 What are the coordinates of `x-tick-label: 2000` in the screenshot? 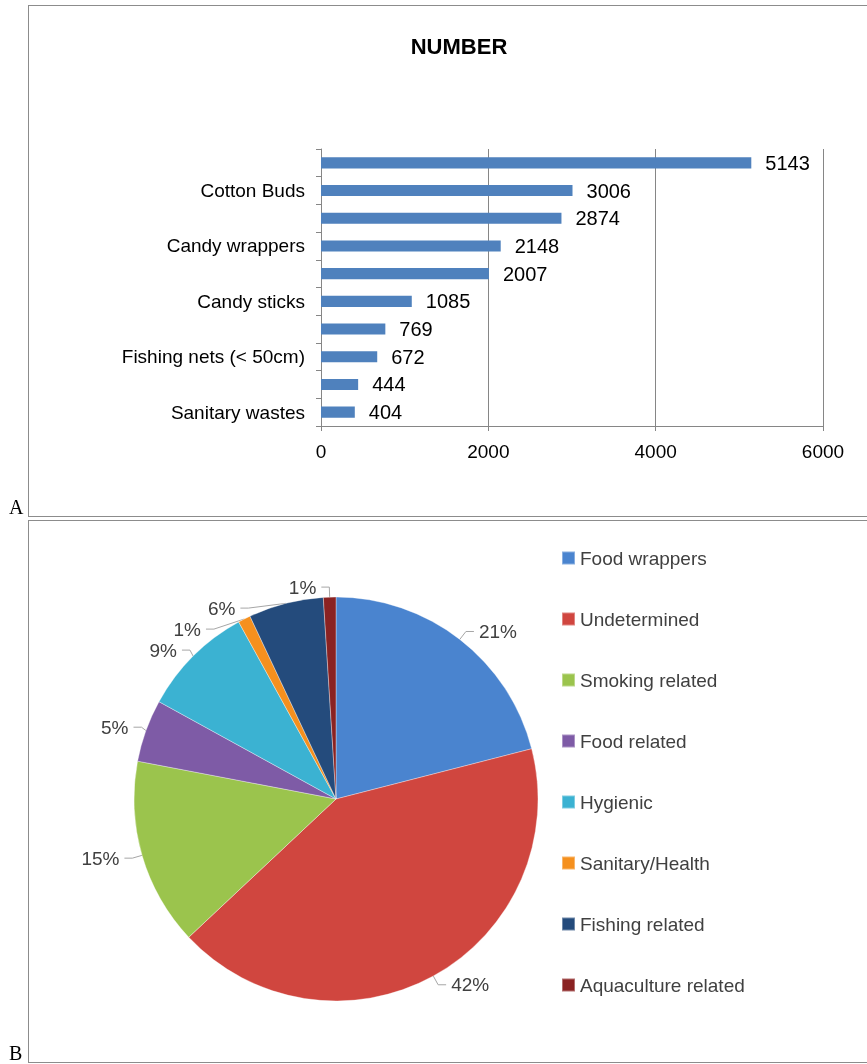 It's located at (488, 451).